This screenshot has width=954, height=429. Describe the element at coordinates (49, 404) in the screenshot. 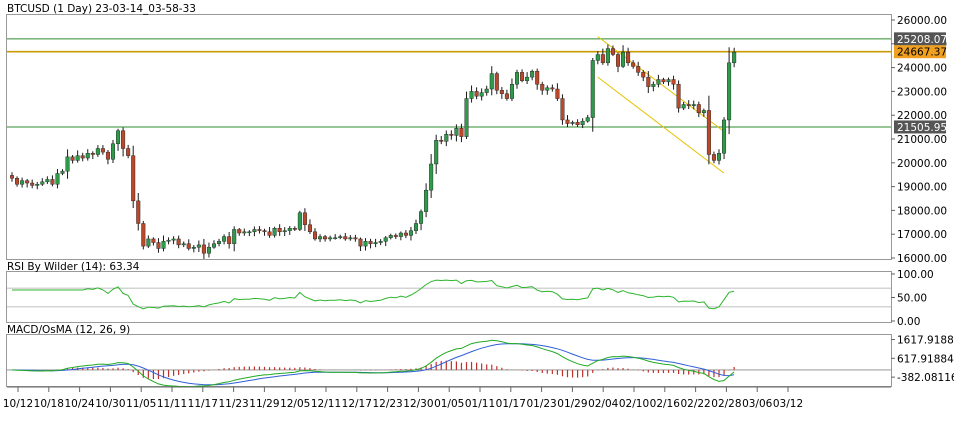

I see `date-tick-label: 10/18` at that location.